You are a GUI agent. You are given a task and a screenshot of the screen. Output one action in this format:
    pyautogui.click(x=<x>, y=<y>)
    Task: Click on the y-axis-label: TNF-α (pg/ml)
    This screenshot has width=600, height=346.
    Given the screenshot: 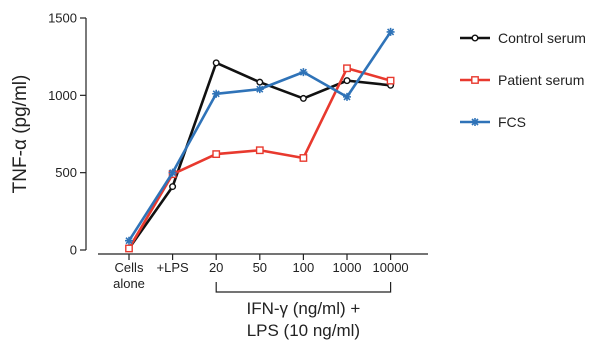 What is the action you would take?
    pyautogui.click(x=20, y=134)
    